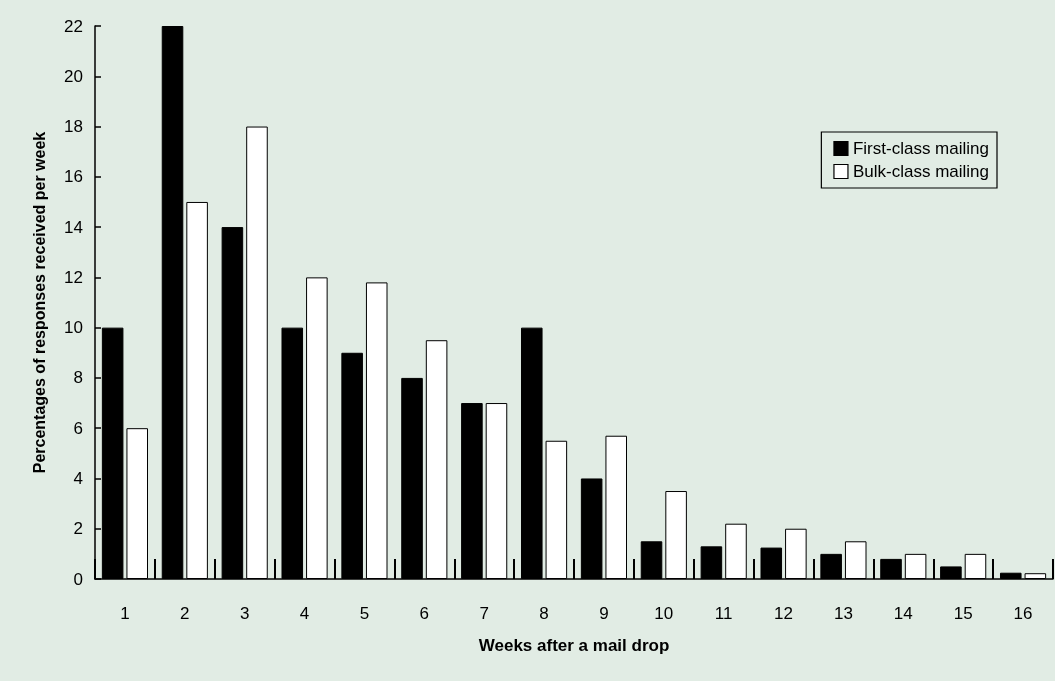 The image size is (1055, 681). What do you see at coordinates (903, 613) in the screenshot?
I see `x-tick-label: 14` at bounding box center [903, 613].